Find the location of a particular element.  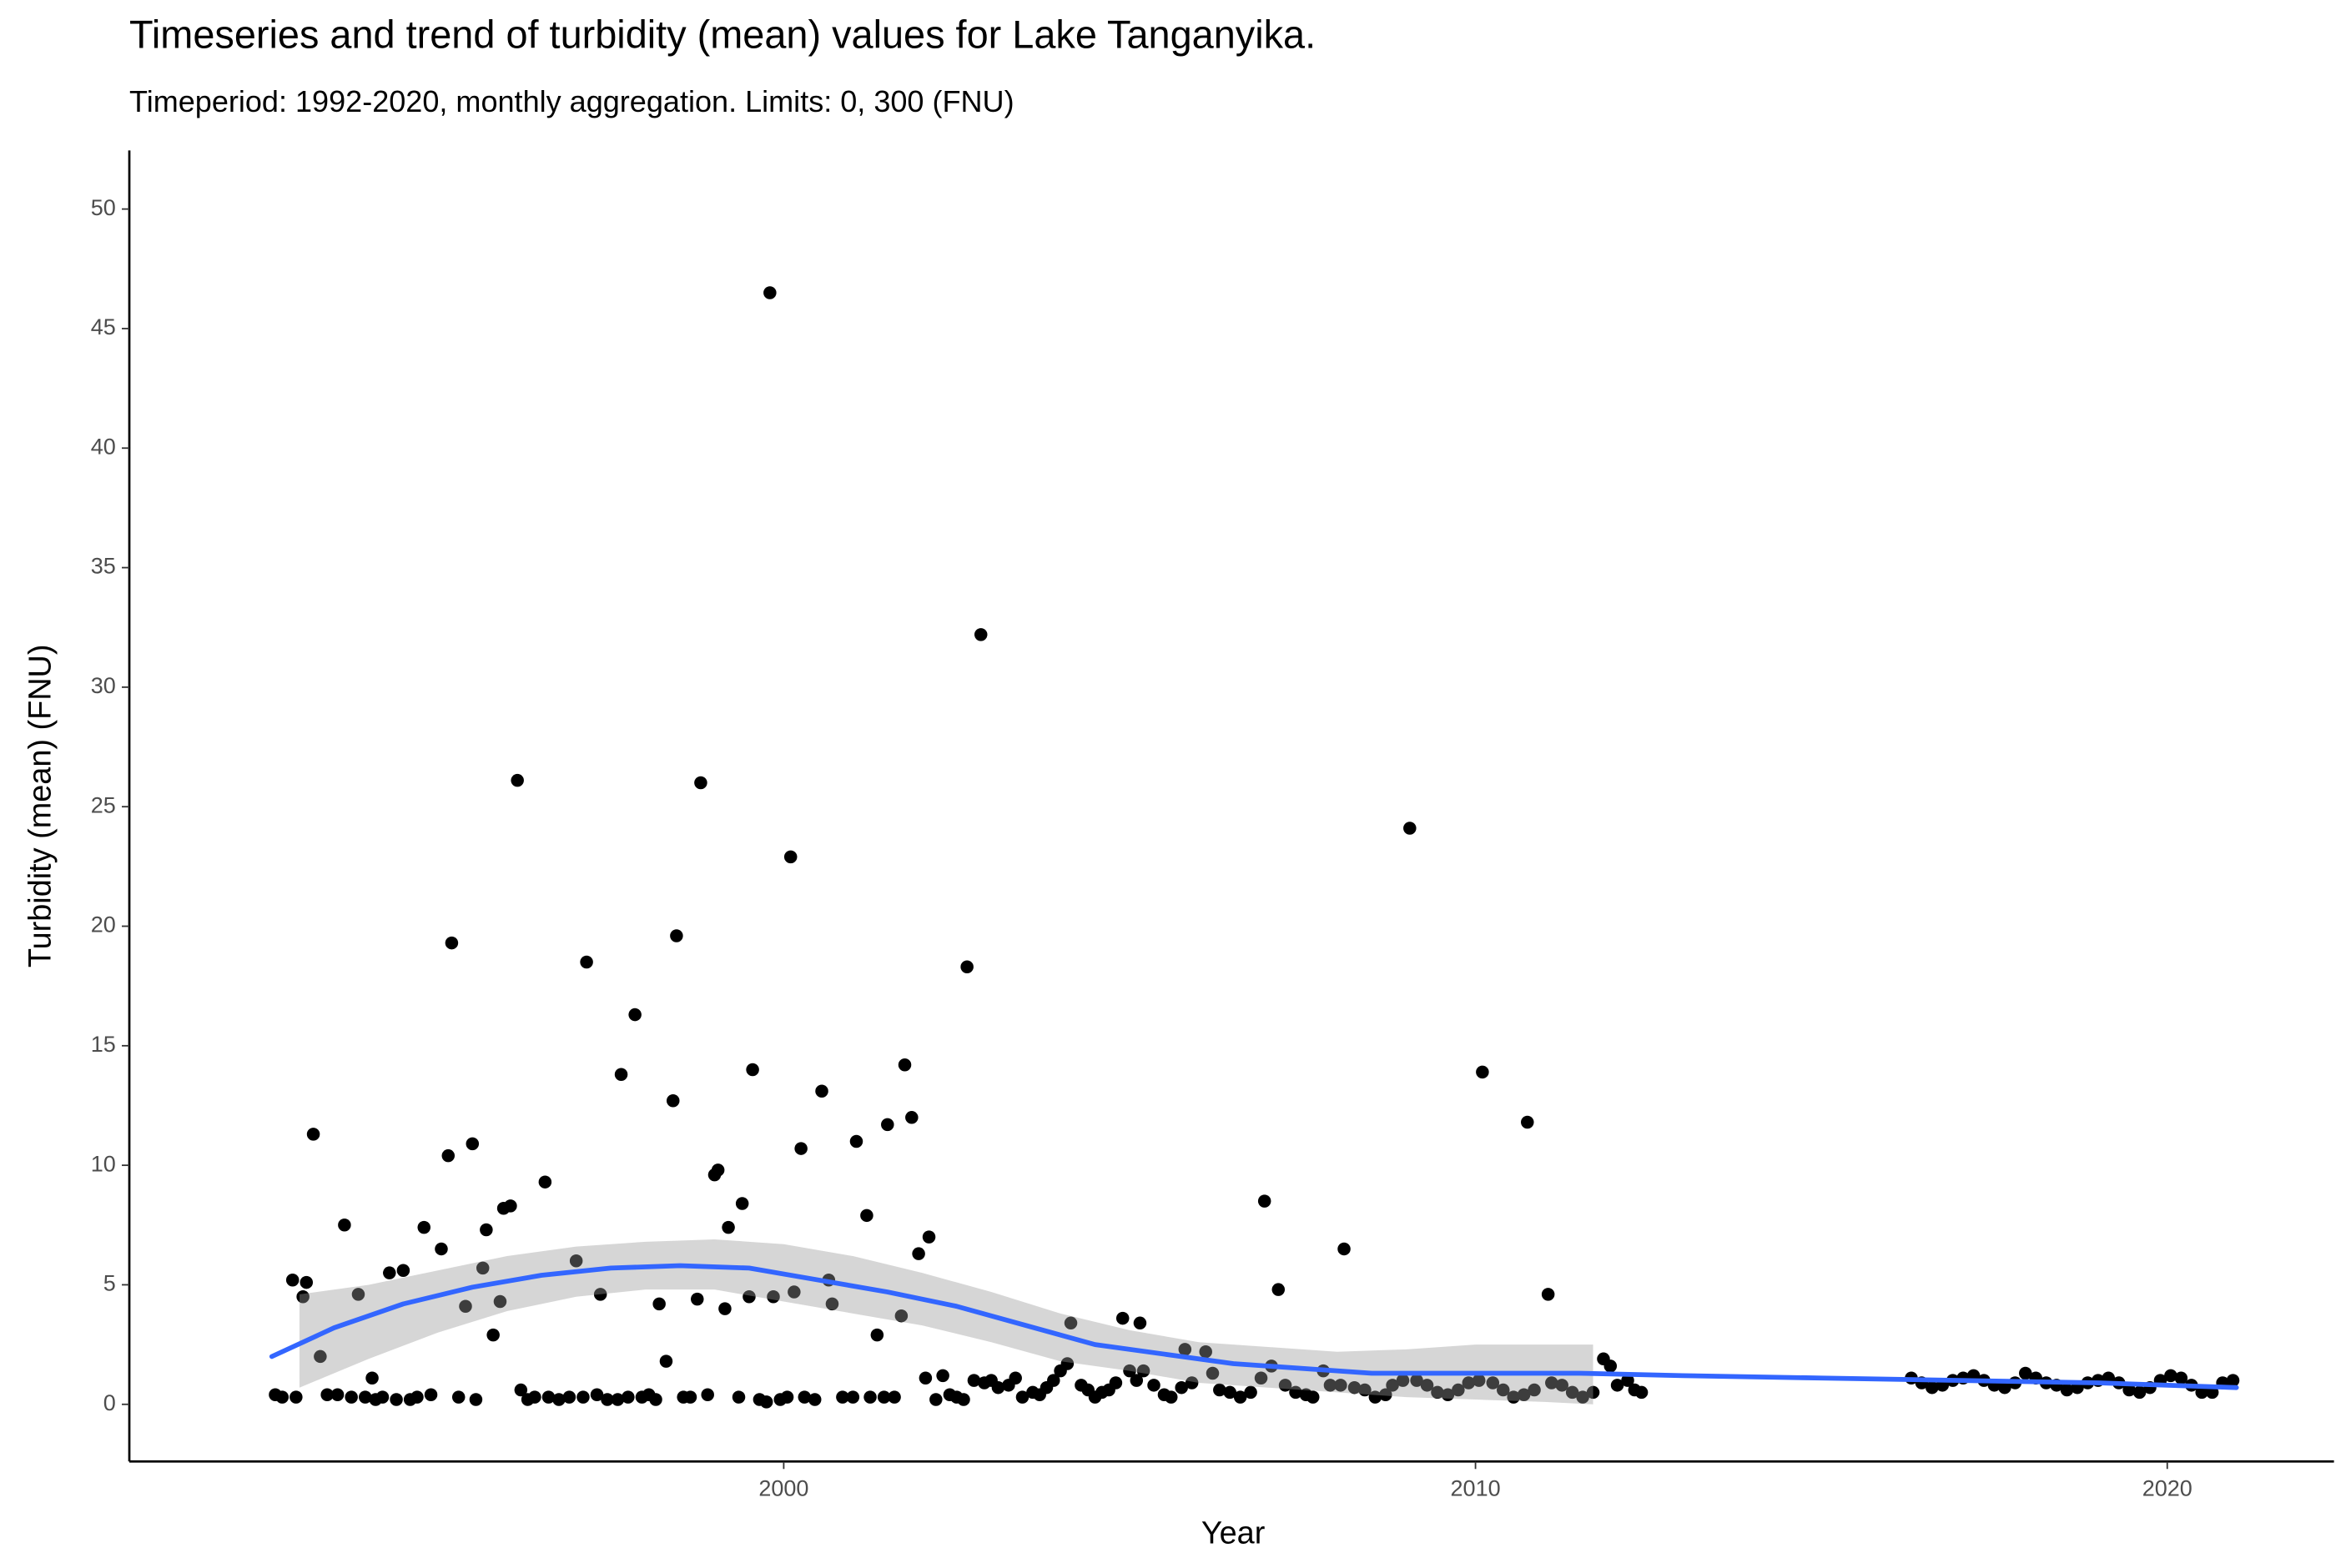

y-tick-label: 5 is located at coordinates (109, 1283).